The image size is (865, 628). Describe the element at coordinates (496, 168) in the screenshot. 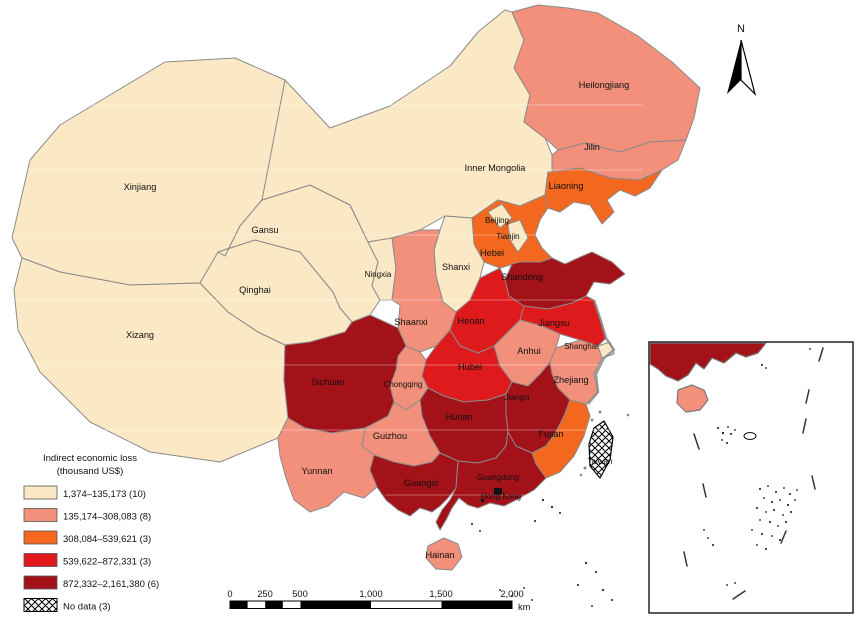

I see `label-inner-mongolia: Inner Mongolia` at that location.